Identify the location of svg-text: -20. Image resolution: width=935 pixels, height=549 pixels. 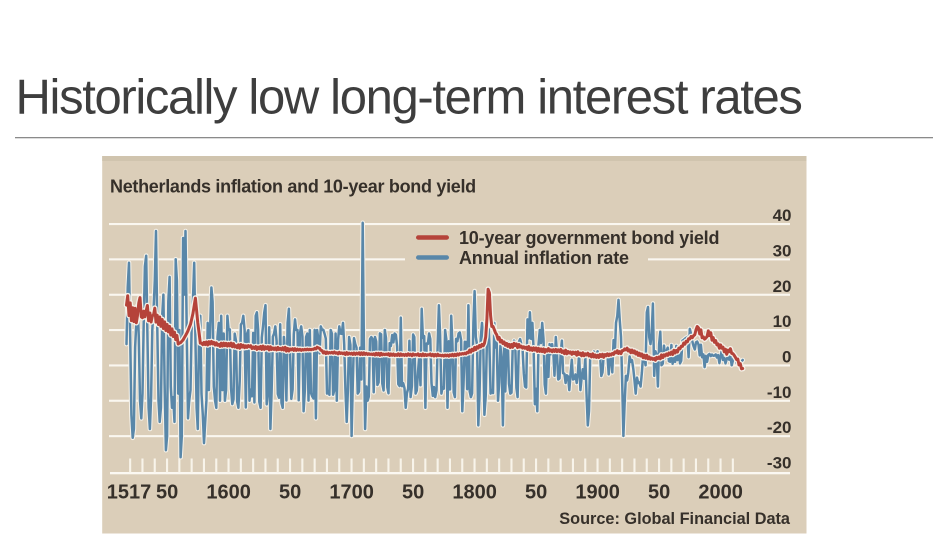
(779, 427).